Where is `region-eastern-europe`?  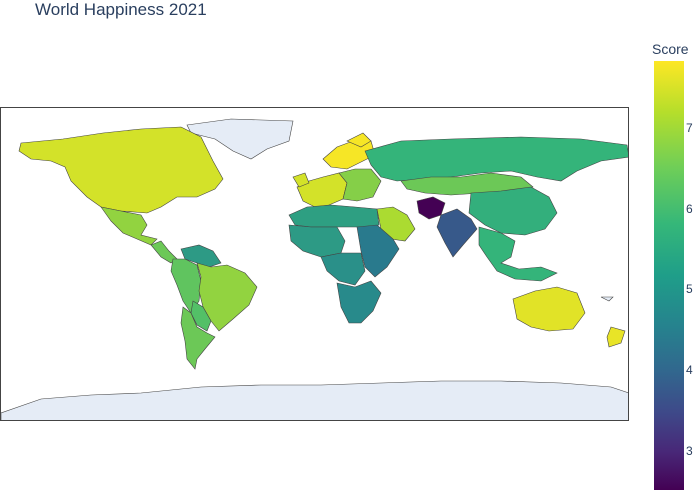
region-eastern-europe is located at coordinates (360, 185).